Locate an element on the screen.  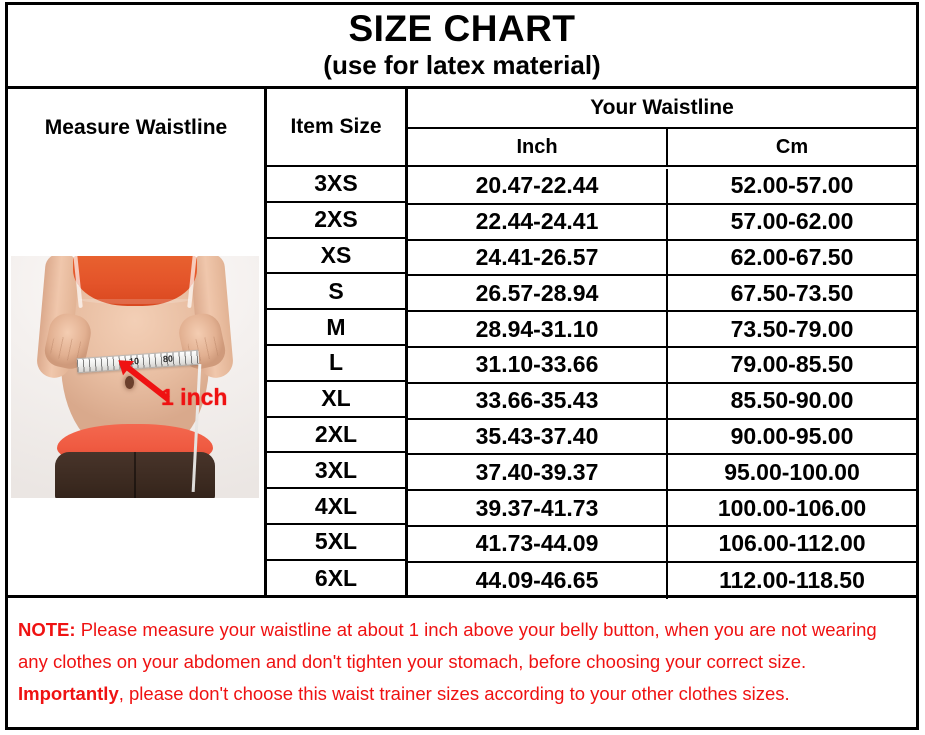
table-row: 20.47-22.44 52.00-57.00 is located at coordinates (662, 187).